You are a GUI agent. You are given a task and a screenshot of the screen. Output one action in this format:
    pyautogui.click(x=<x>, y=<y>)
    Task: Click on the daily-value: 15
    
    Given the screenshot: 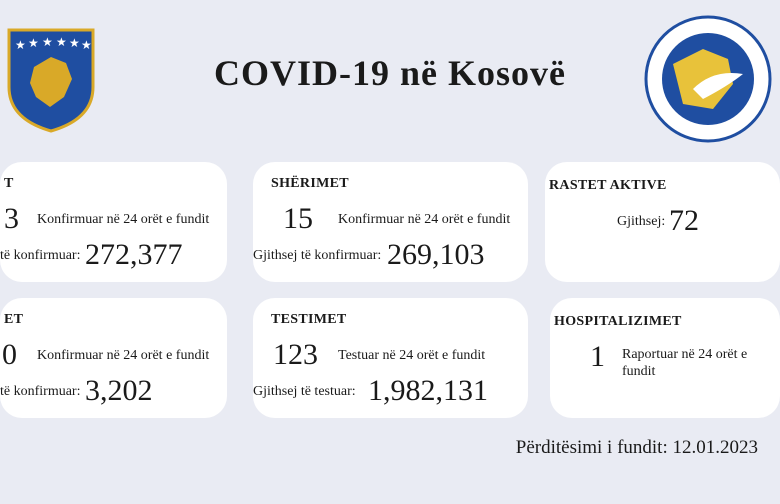 What is the action you would take?
    pyautogui.click(x=298, y=218)
    